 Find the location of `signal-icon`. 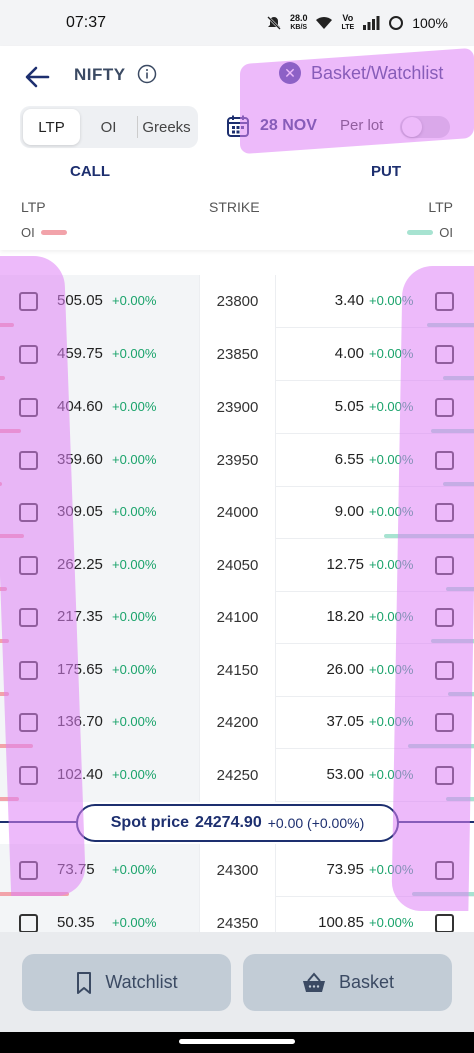

signal-icon is located at coordinates (371, 23).